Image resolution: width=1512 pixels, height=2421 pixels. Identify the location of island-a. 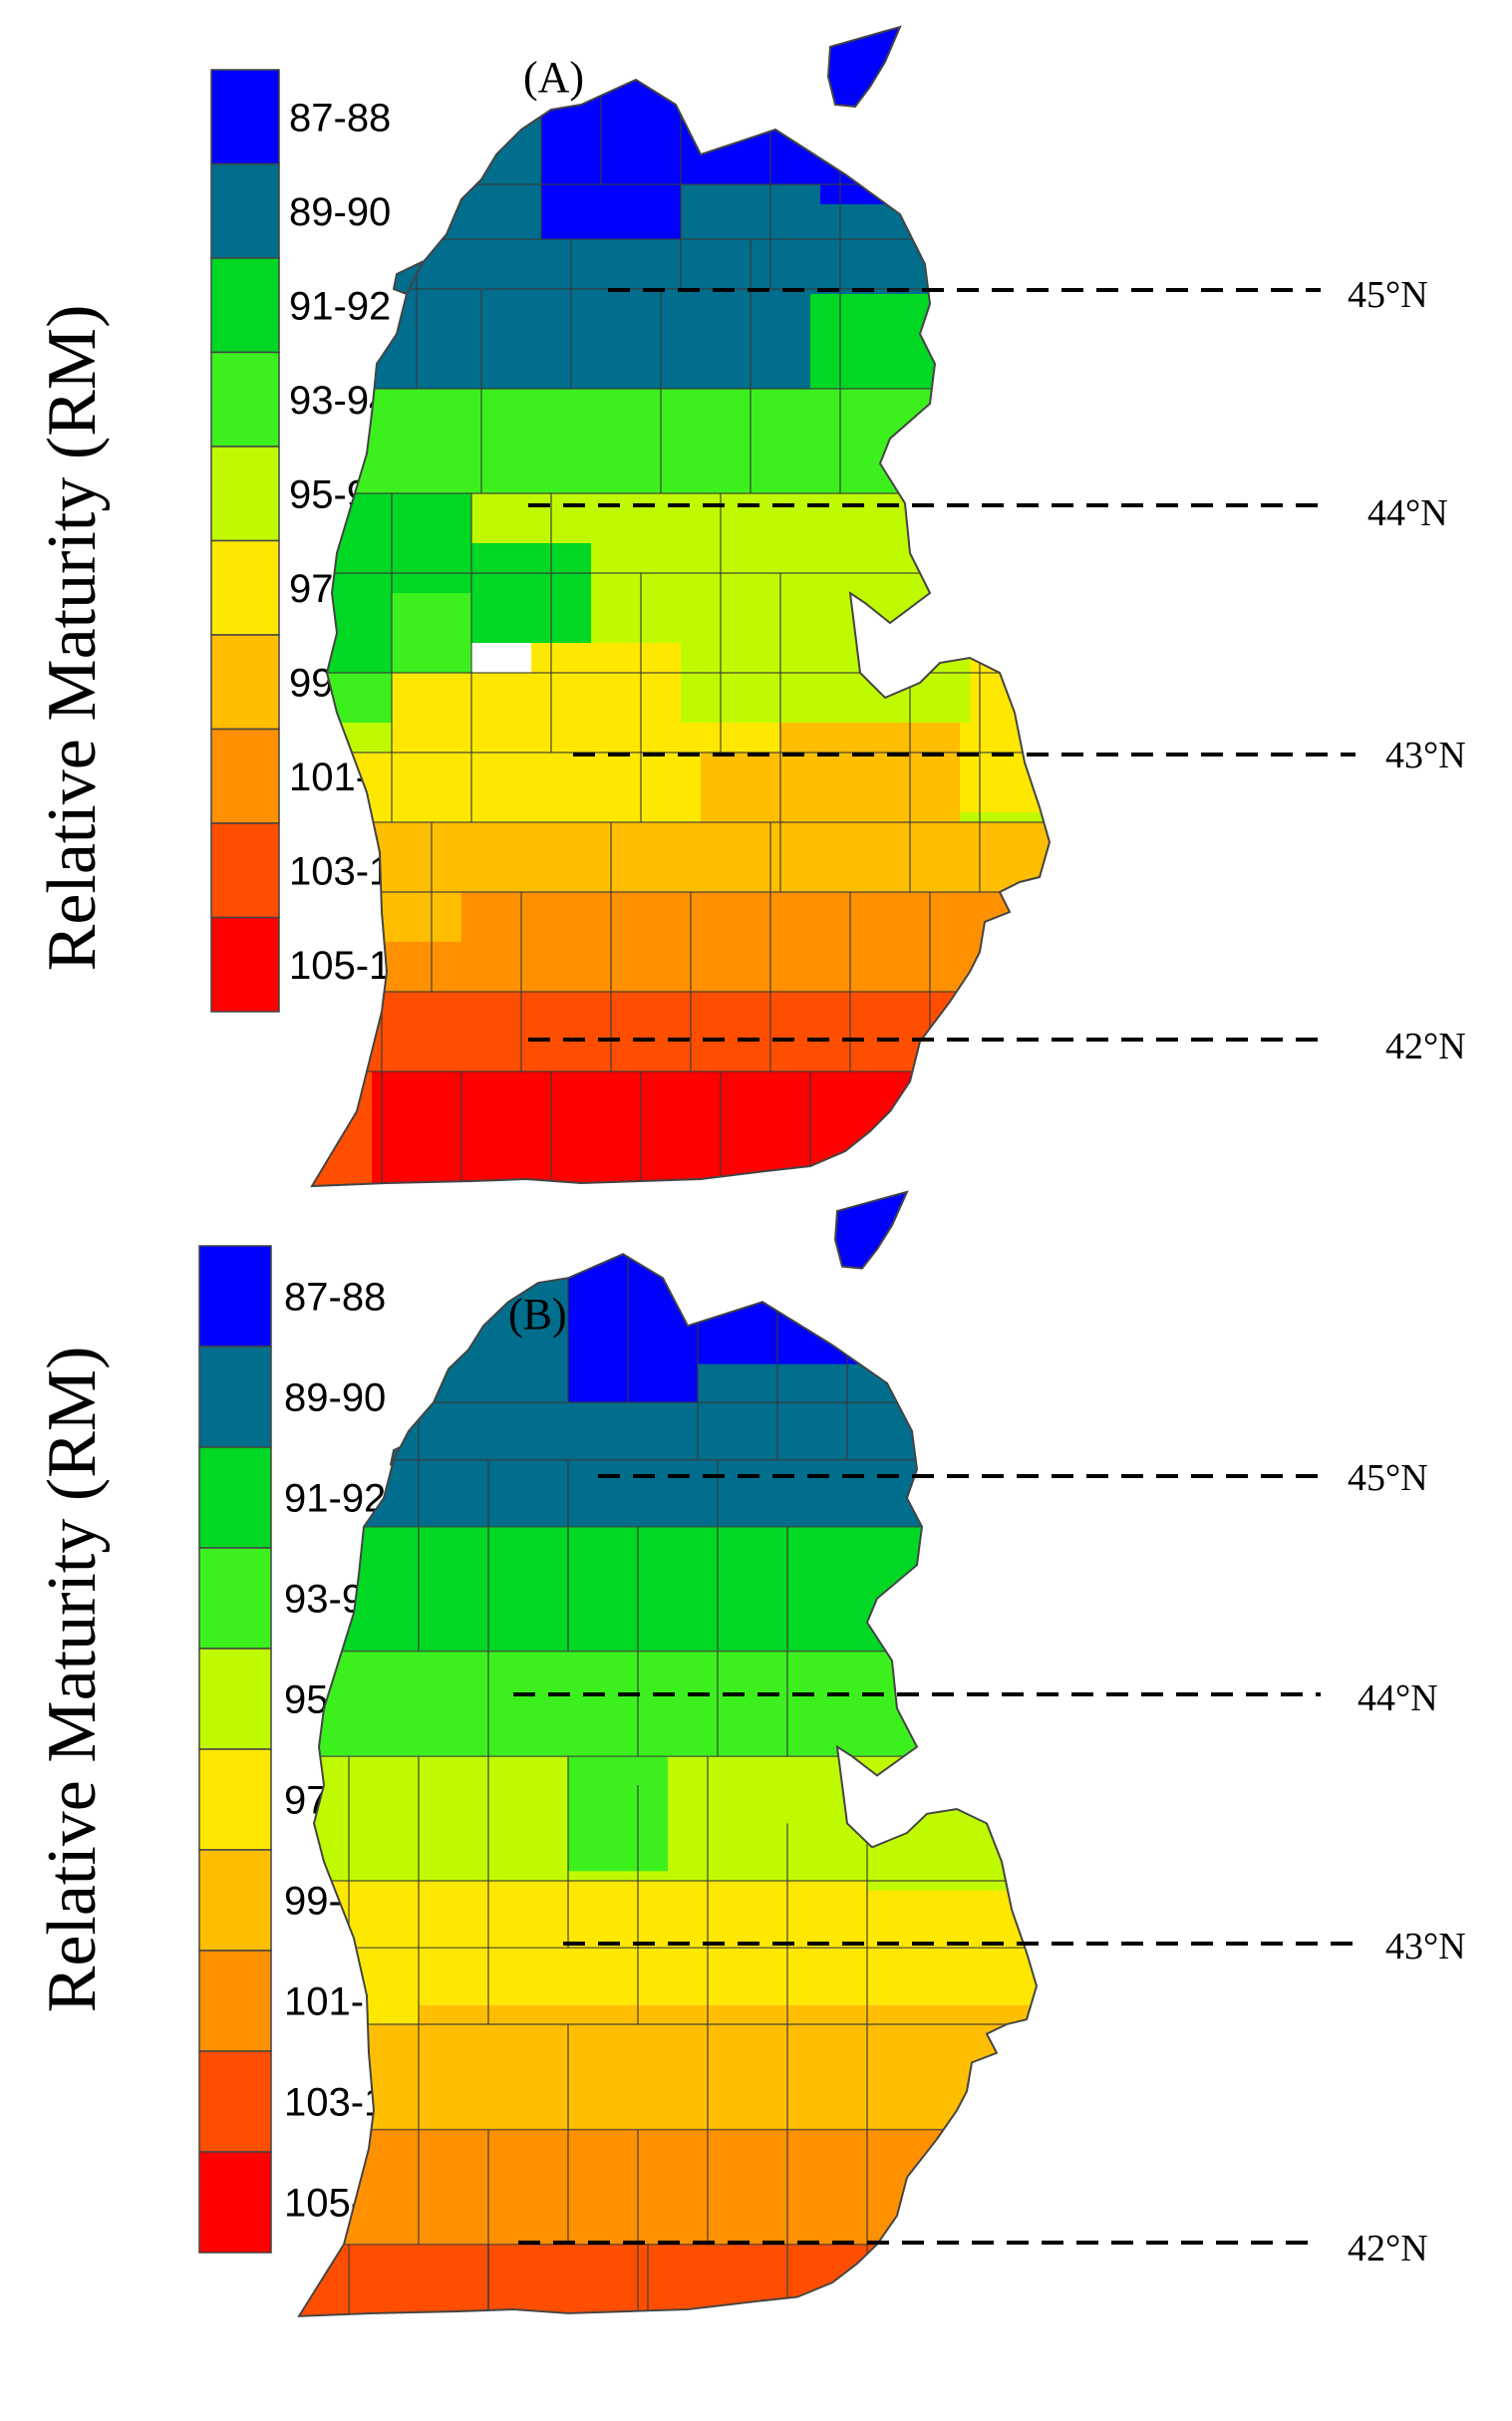
(864, 67).